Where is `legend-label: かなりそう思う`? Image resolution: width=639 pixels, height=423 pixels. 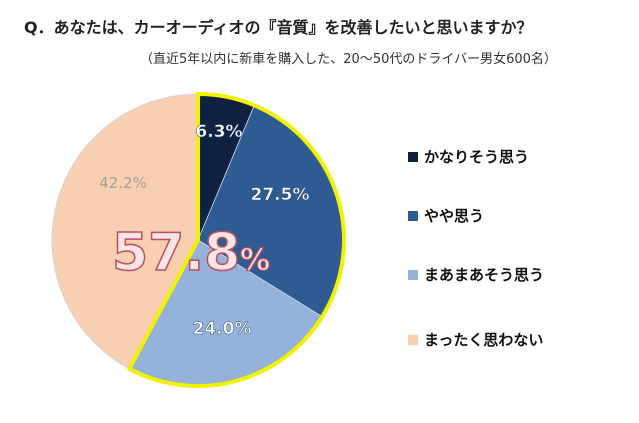
legend-label: かなりそう思う is located at coordinates (477, 157).